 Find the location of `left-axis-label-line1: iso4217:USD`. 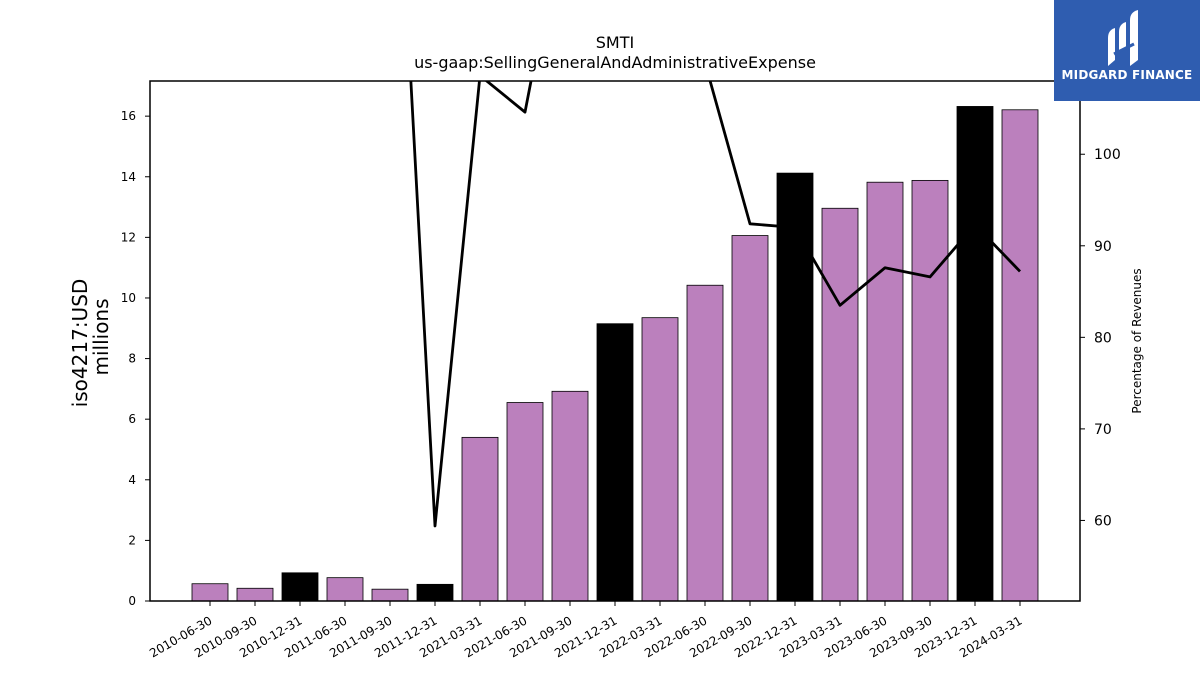

left-axis-label-line1: iso4217:USD is located at coordinates (80, 343).